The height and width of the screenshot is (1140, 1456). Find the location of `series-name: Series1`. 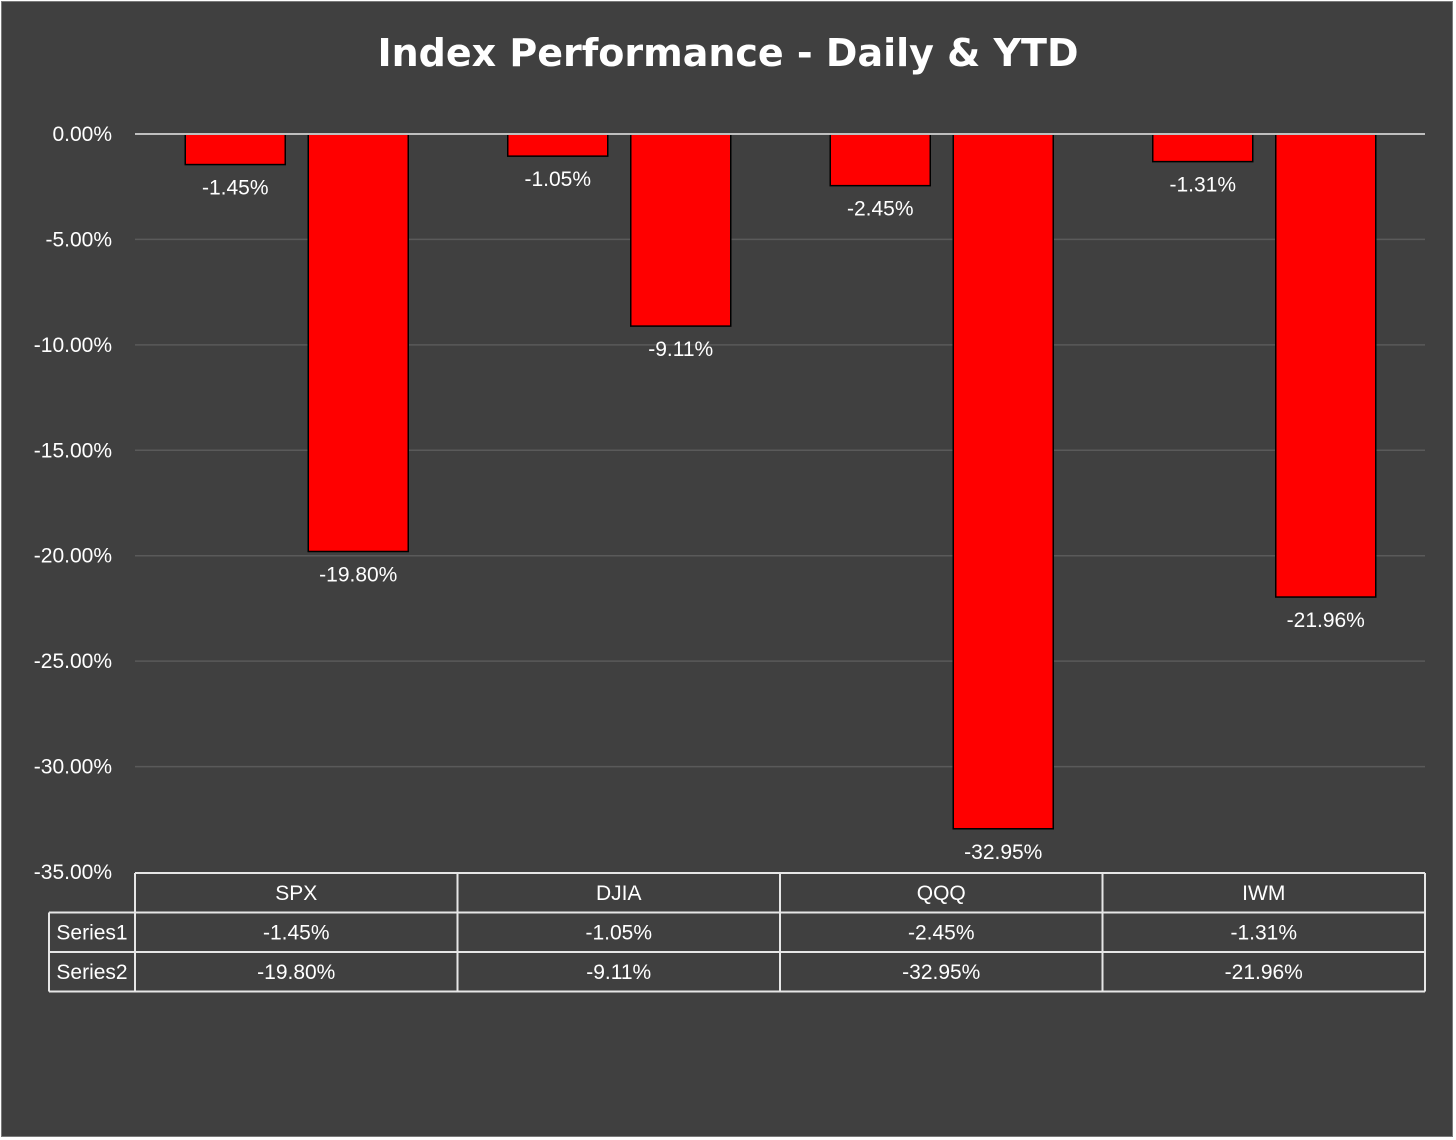

series-name: Series1 is located at coordinates (91, 932).